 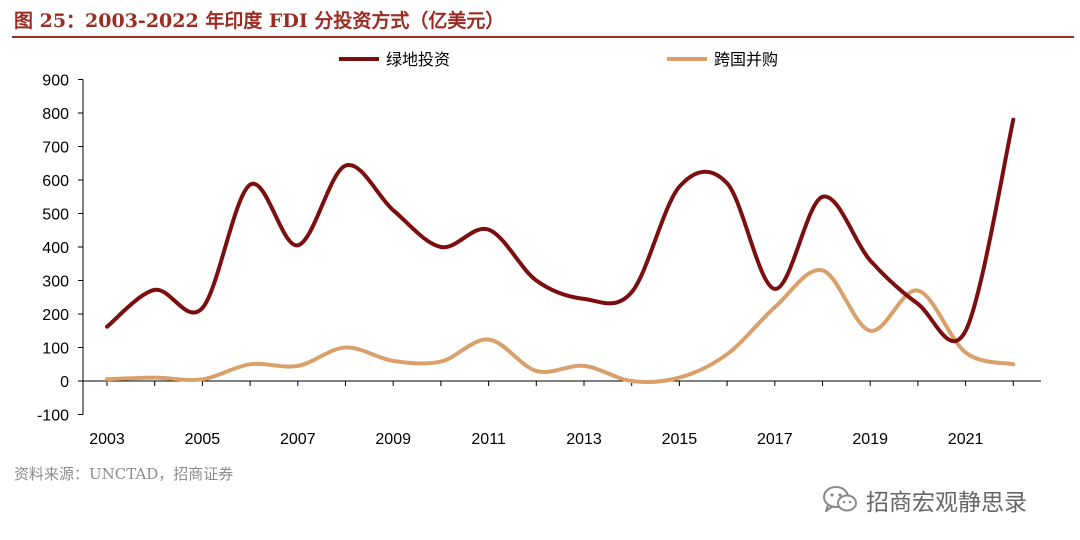 What do you see at coordinates (203, 439) in the screenshot?
I see `x-tick-label: 2005` at bounding box center [203, 439].